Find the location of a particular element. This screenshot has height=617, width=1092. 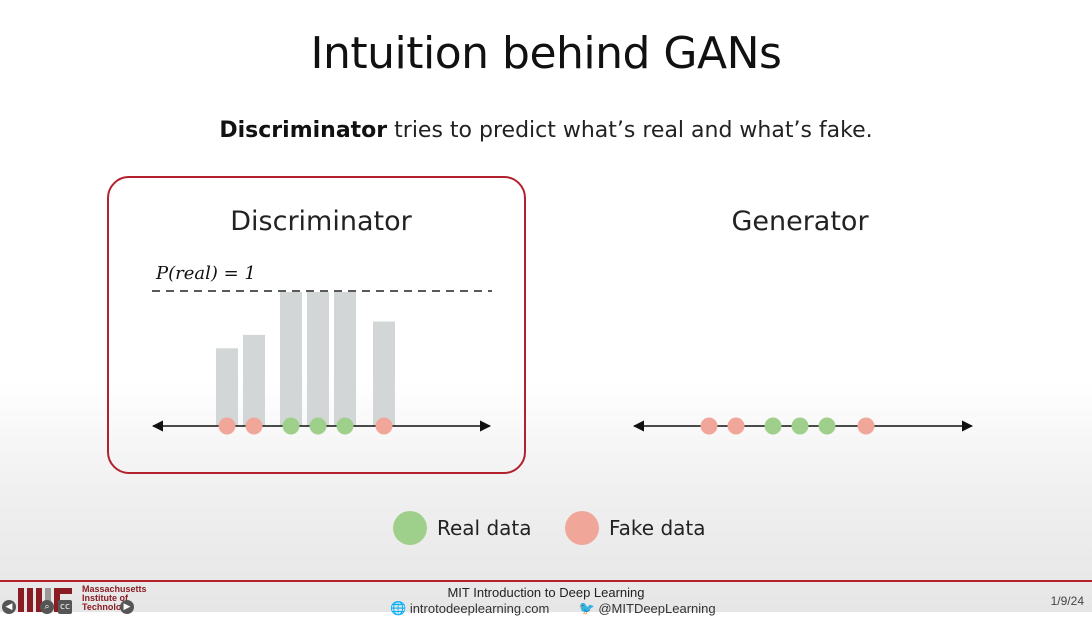

legend-real: Real data is located at coordinates (462, 528).